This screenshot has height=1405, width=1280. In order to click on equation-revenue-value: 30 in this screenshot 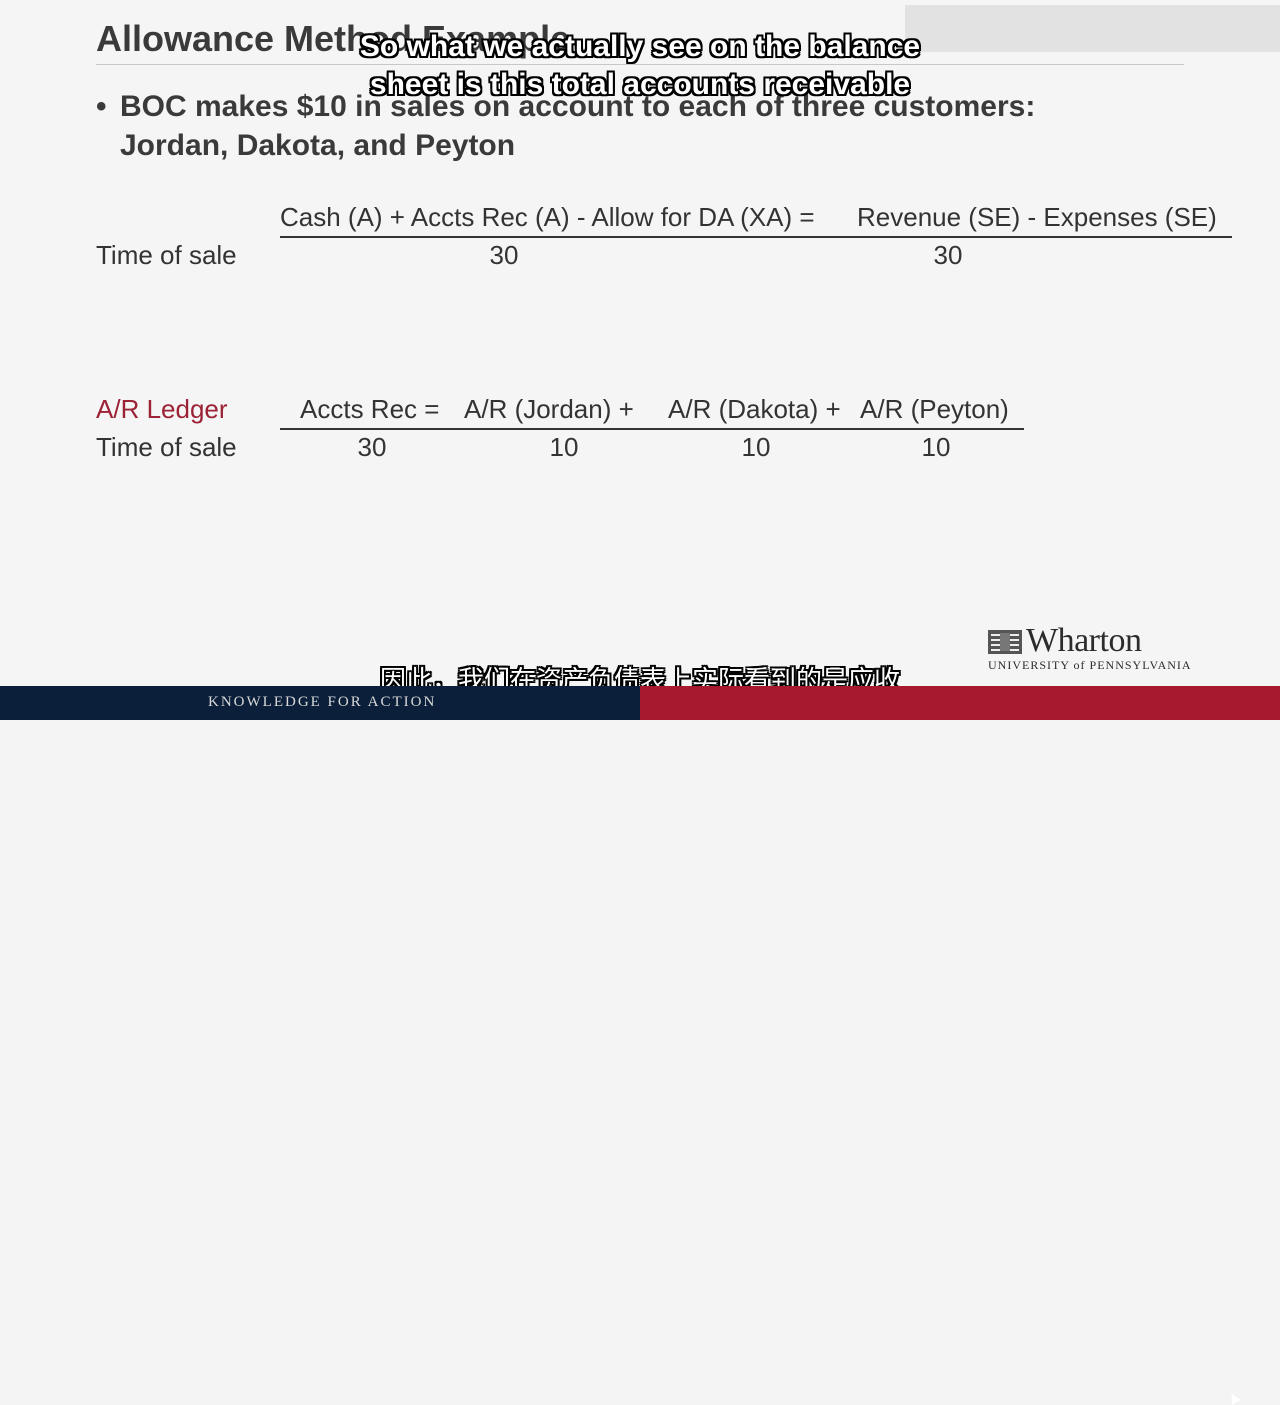, I will do `click(948, 255)`.